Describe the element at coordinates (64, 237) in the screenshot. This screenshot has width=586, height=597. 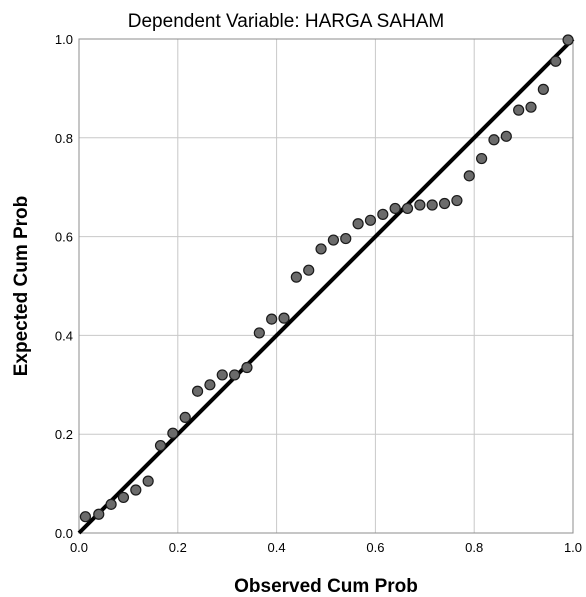
I see `y-tick-label: 0.6` at that location.